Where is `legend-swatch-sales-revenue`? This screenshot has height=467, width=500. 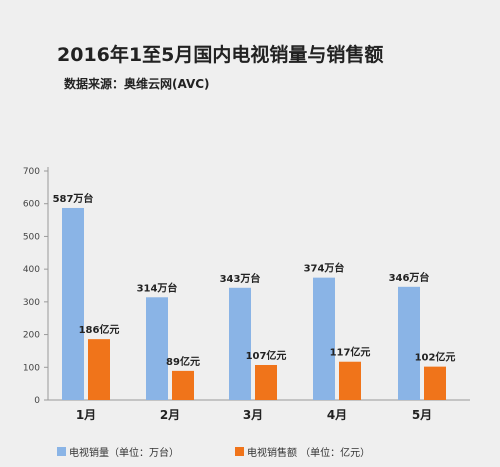 legend-swatch-sales-revenue is located at coordinates (239, 451).